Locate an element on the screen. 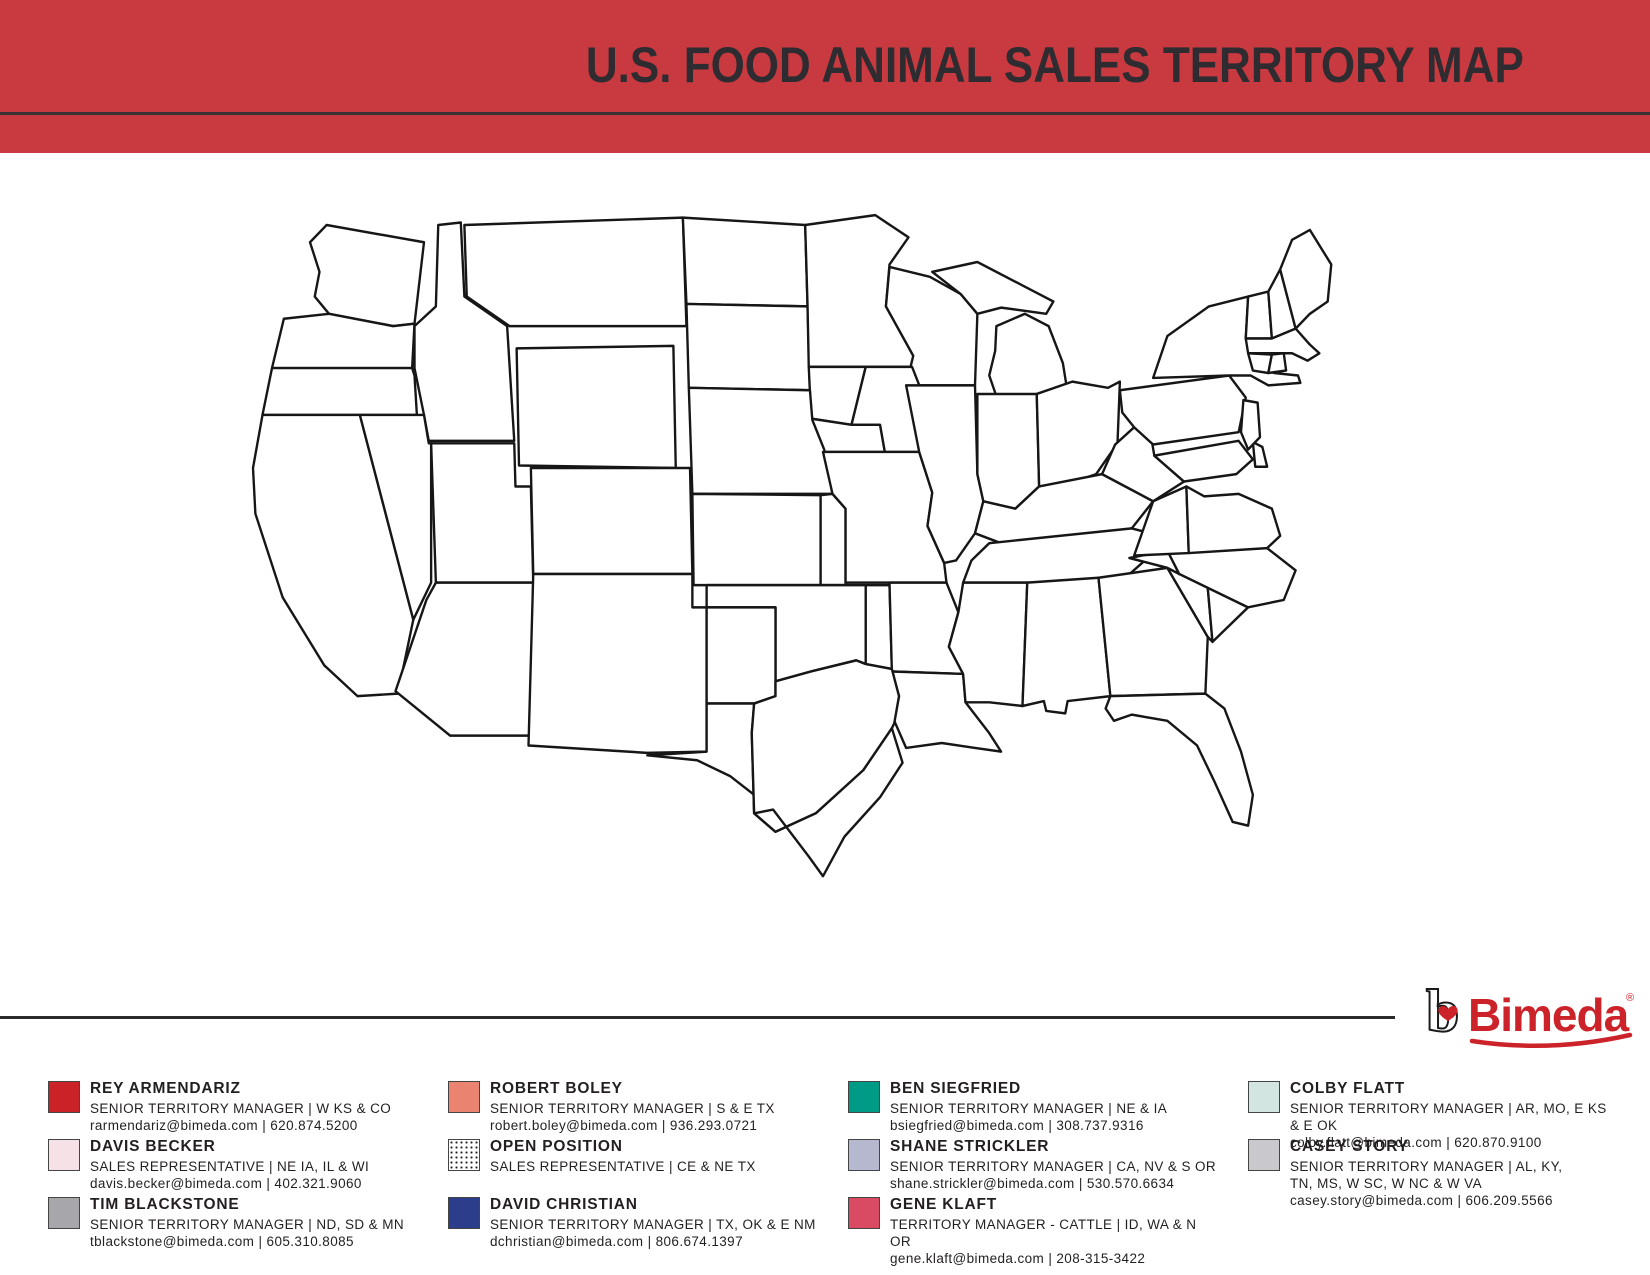 The image size is (1650, 1275). state-new-mexico is located at coordinates (617, 663).